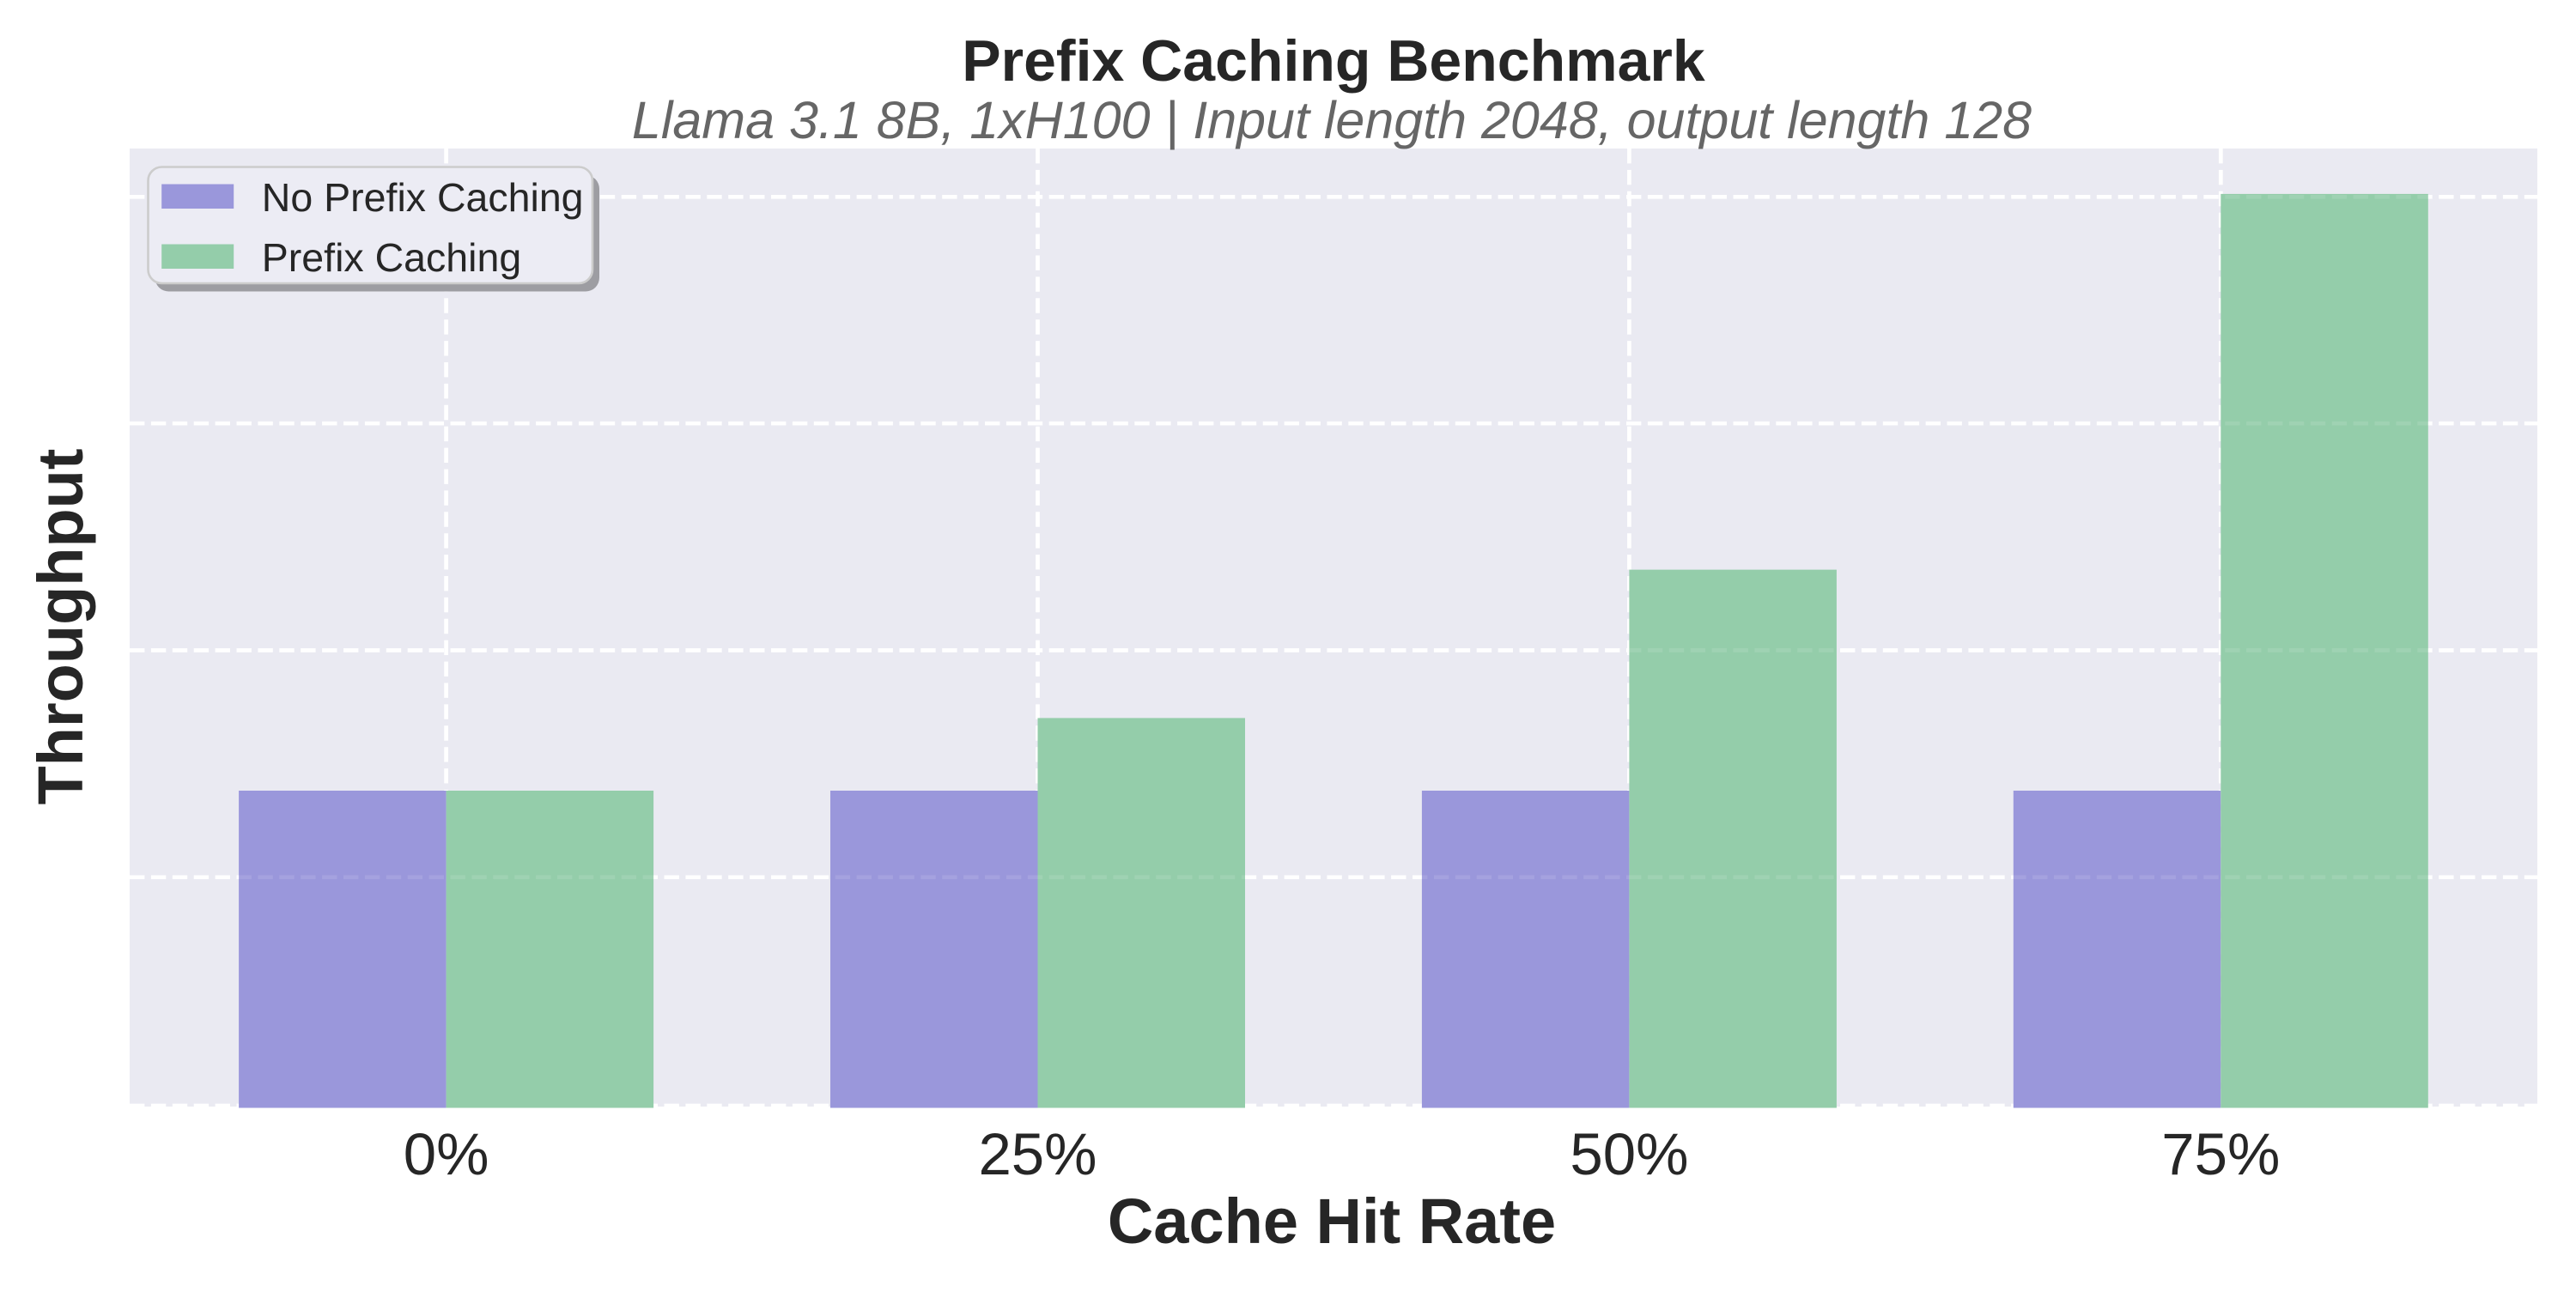  I want to click on svg-text: Throughput, so click(61, 626).